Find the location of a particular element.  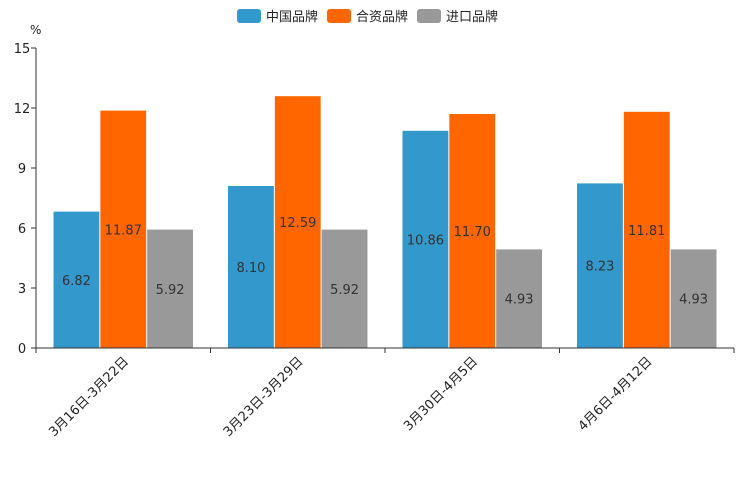

bar-value-label: 10.86 is located at coordinates (425, 240).